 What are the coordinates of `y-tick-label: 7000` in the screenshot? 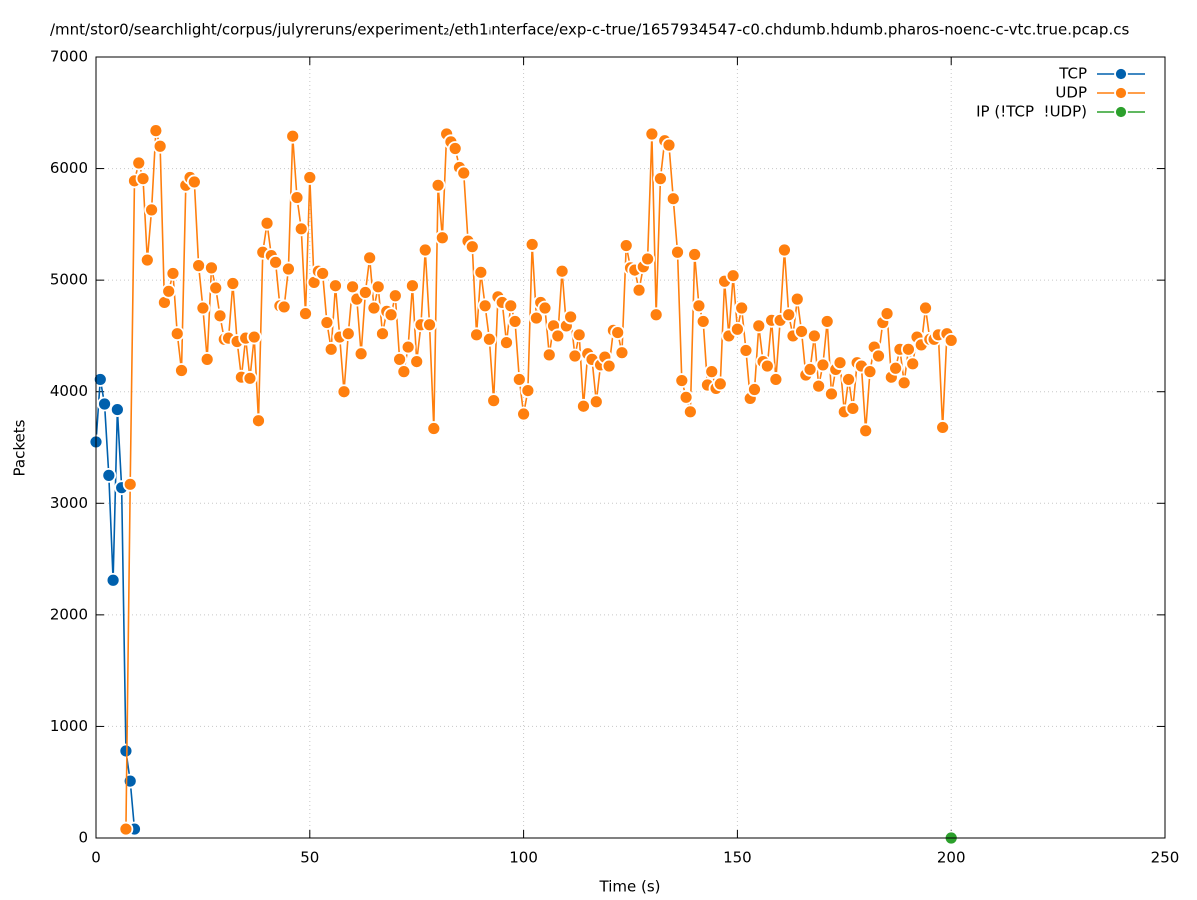 It's located at (69, 57).